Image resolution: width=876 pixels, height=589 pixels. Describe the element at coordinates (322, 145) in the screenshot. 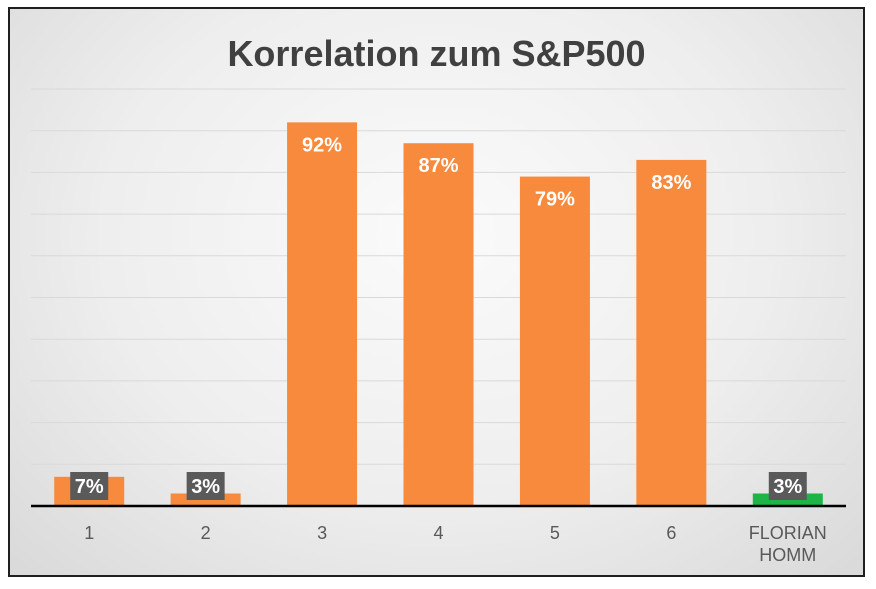

I see `data-label: 92%` at that location.